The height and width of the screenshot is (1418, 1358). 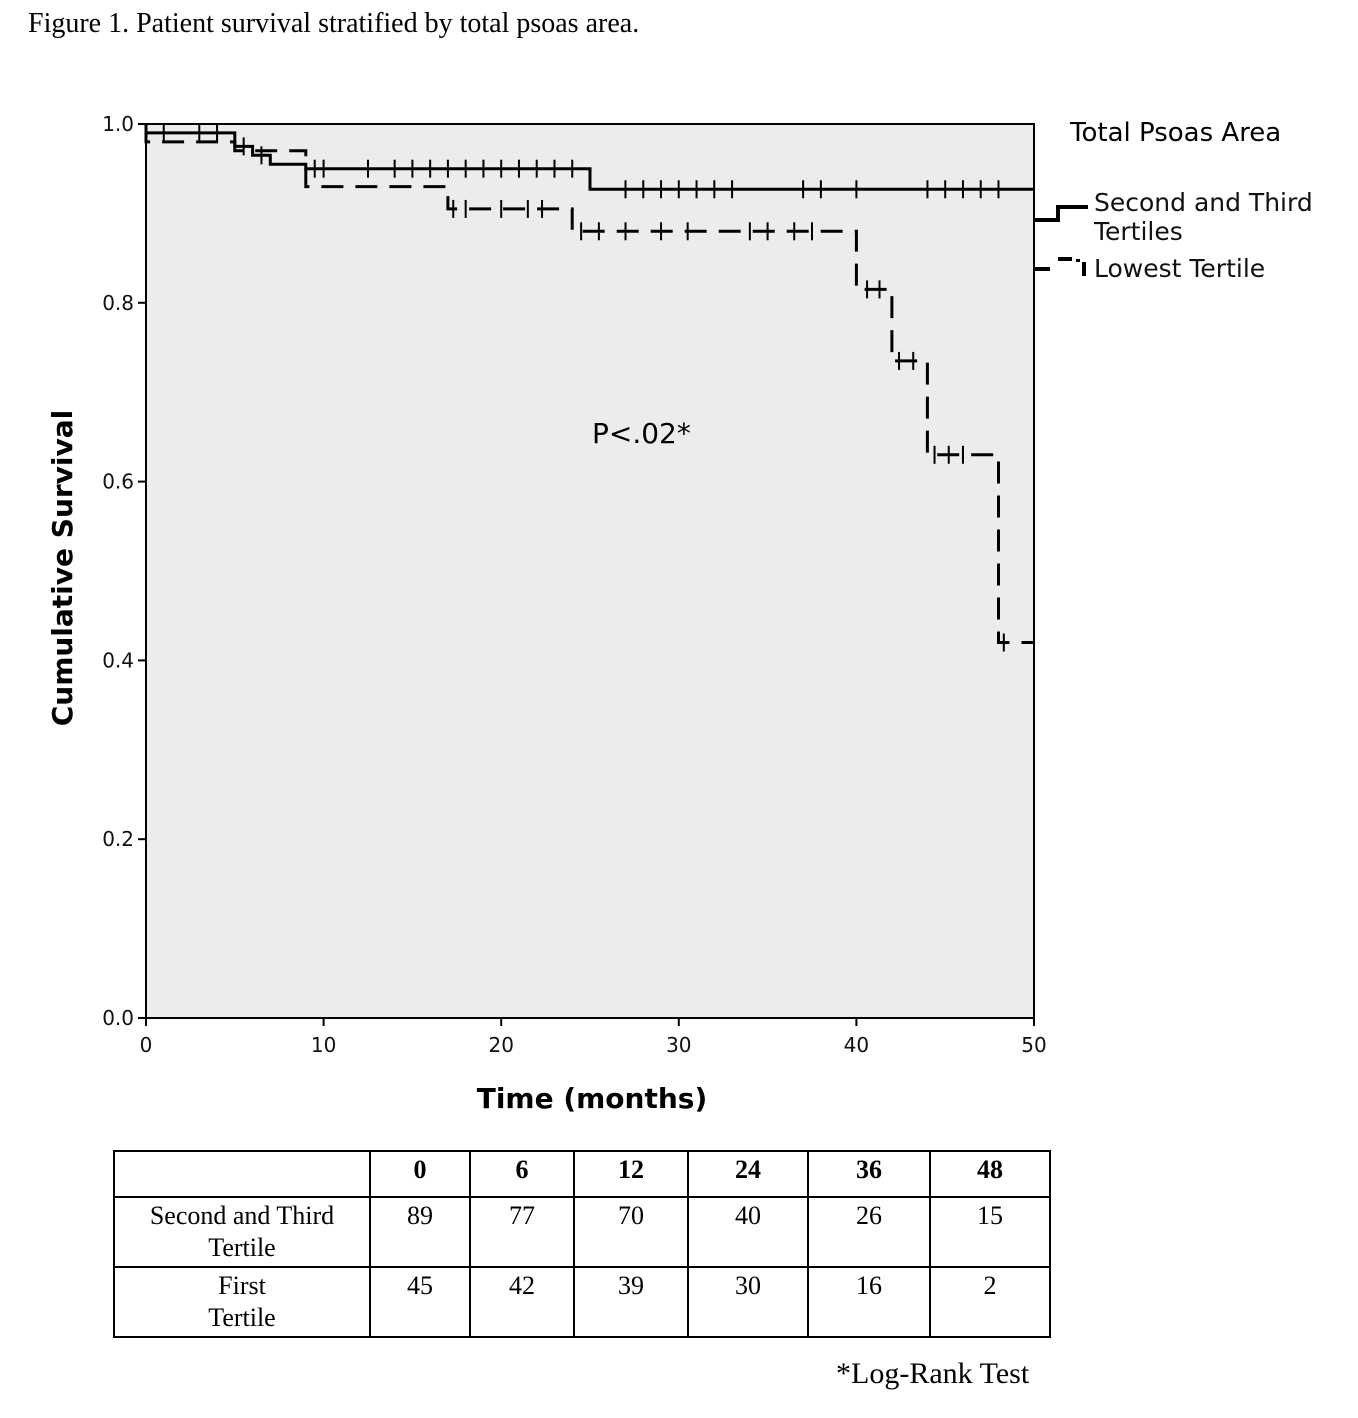 I want to click on x-tick-label: 40, so click(x=856, y=1045).